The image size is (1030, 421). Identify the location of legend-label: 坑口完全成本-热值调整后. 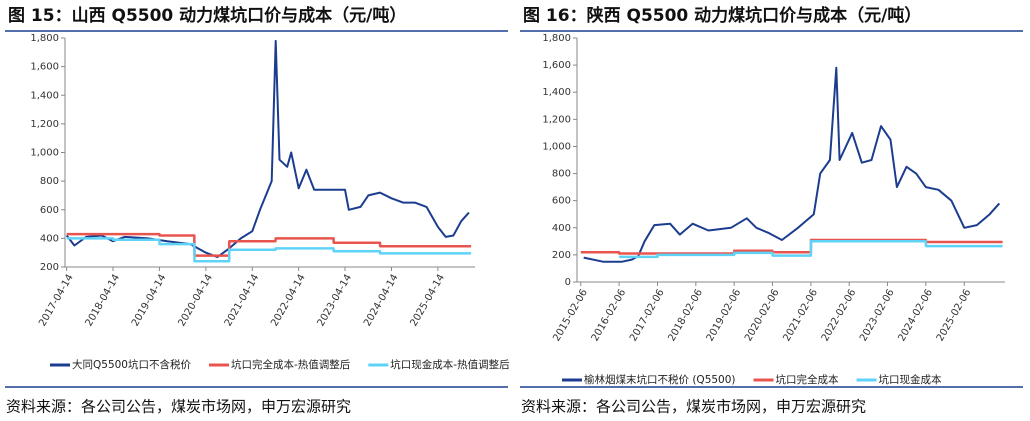
(290, 364).